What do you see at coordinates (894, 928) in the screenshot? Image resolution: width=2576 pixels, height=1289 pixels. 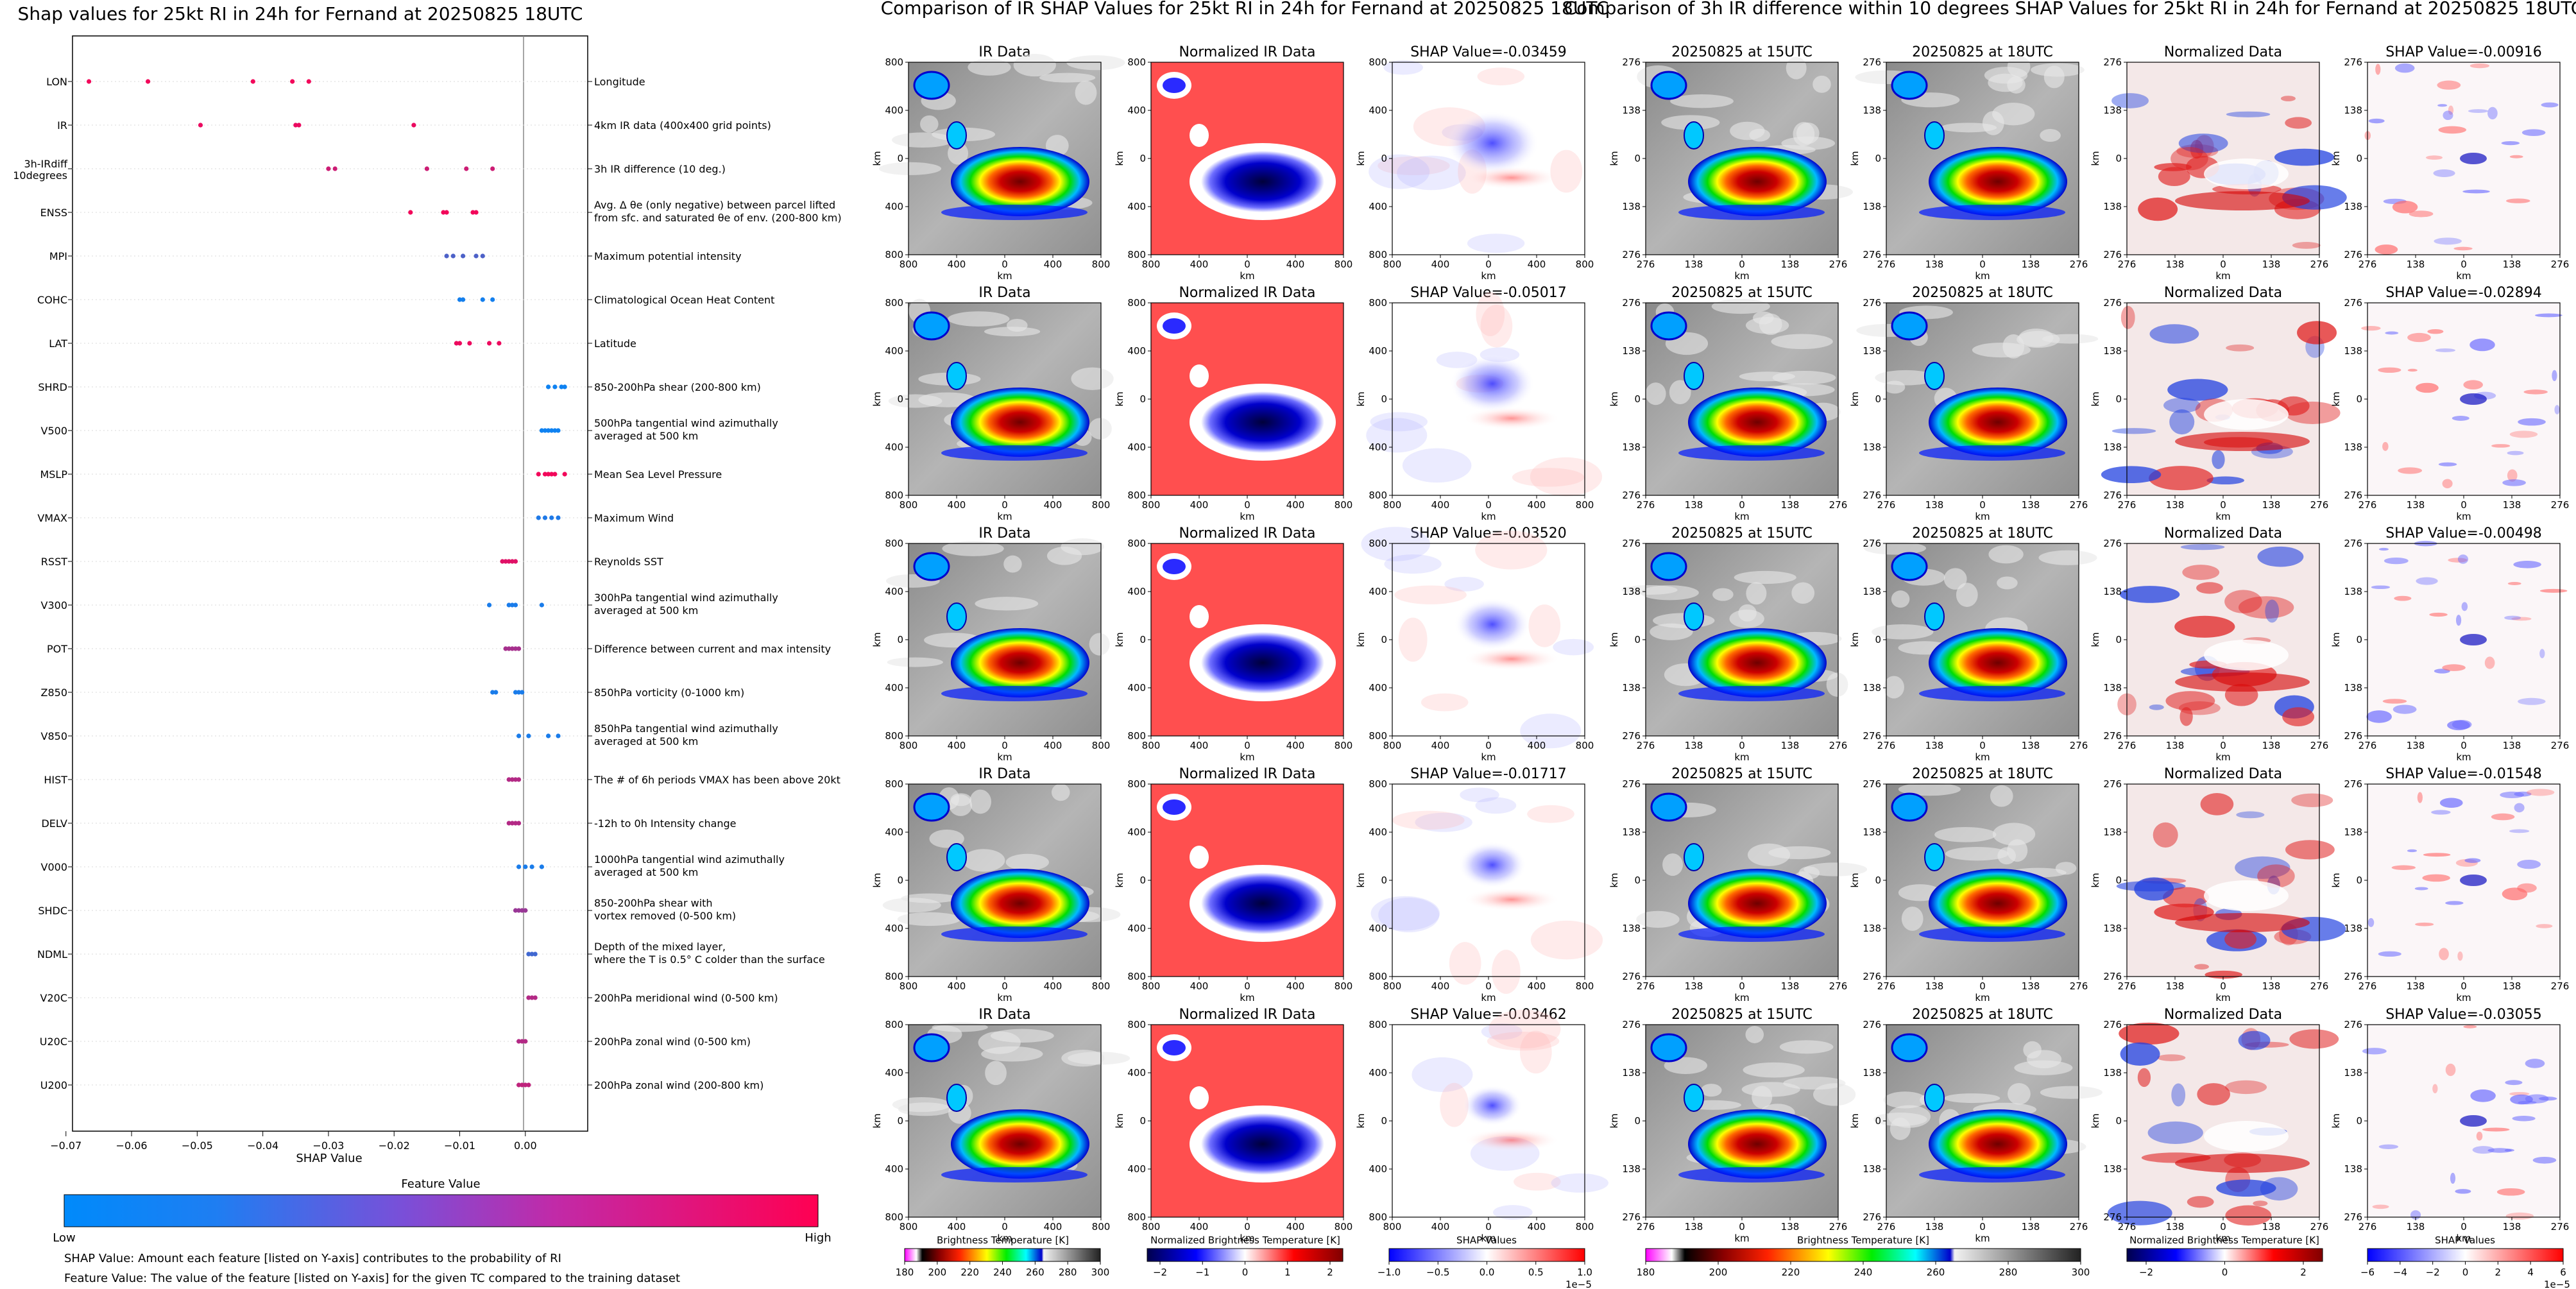 I see `y-tick-label: 400` at bounding box center [894, 928].